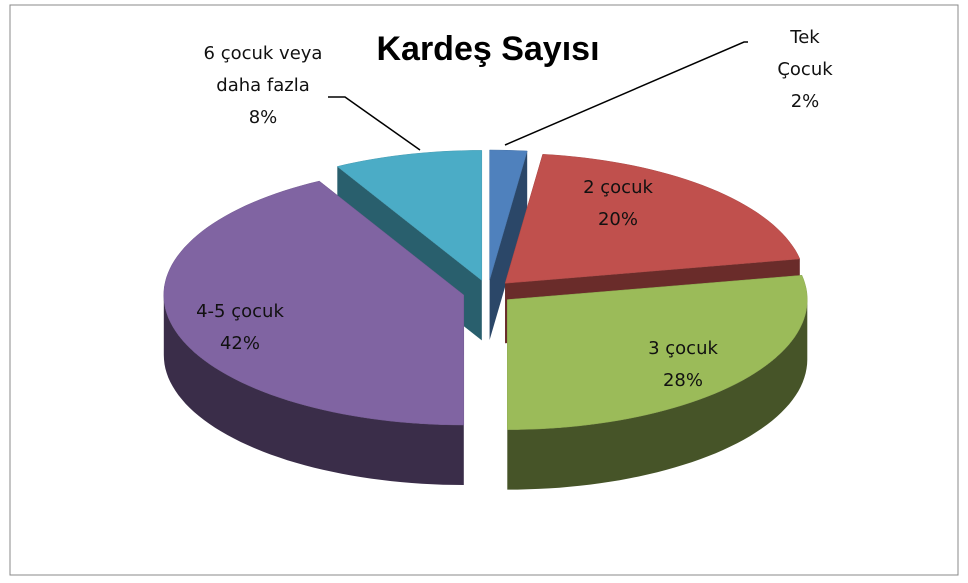  Describe the element at coordinates (617, 219) in the screenshot. I see `value-label: 20%` at that location.